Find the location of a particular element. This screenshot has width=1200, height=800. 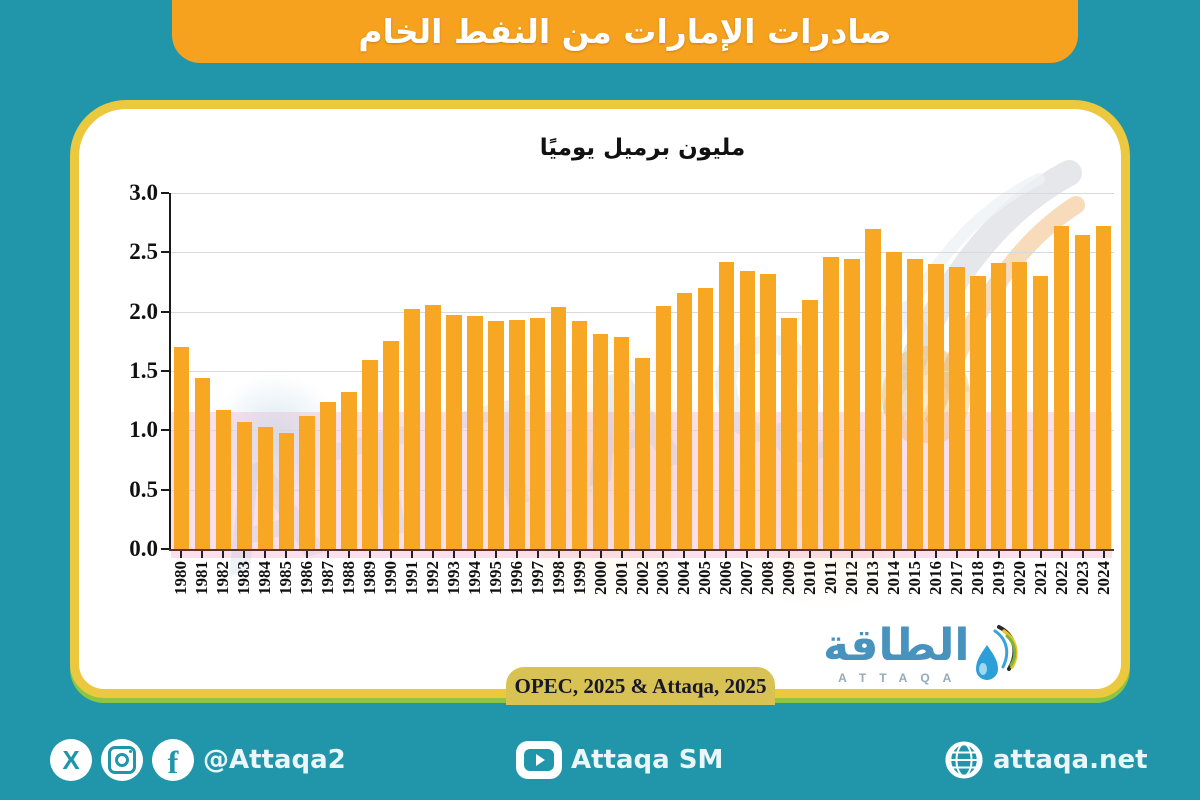

x-tick-label-1994: 1994 is located at coordinates (474, 578).